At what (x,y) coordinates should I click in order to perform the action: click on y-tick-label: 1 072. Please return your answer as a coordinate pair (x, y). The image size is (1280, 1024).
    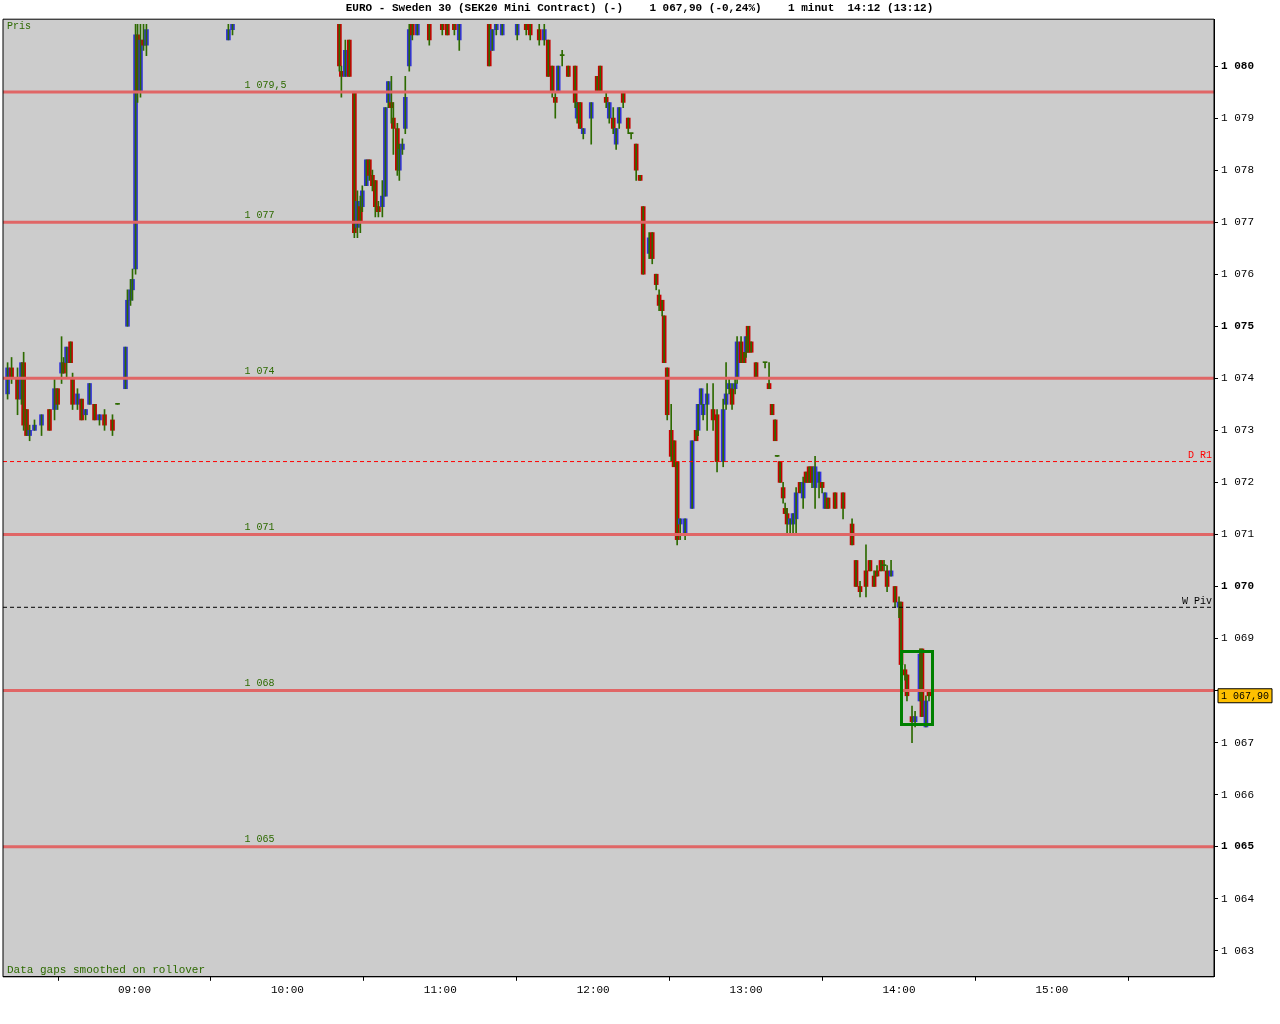
    Looking at the image, I should click on (1238, 482).